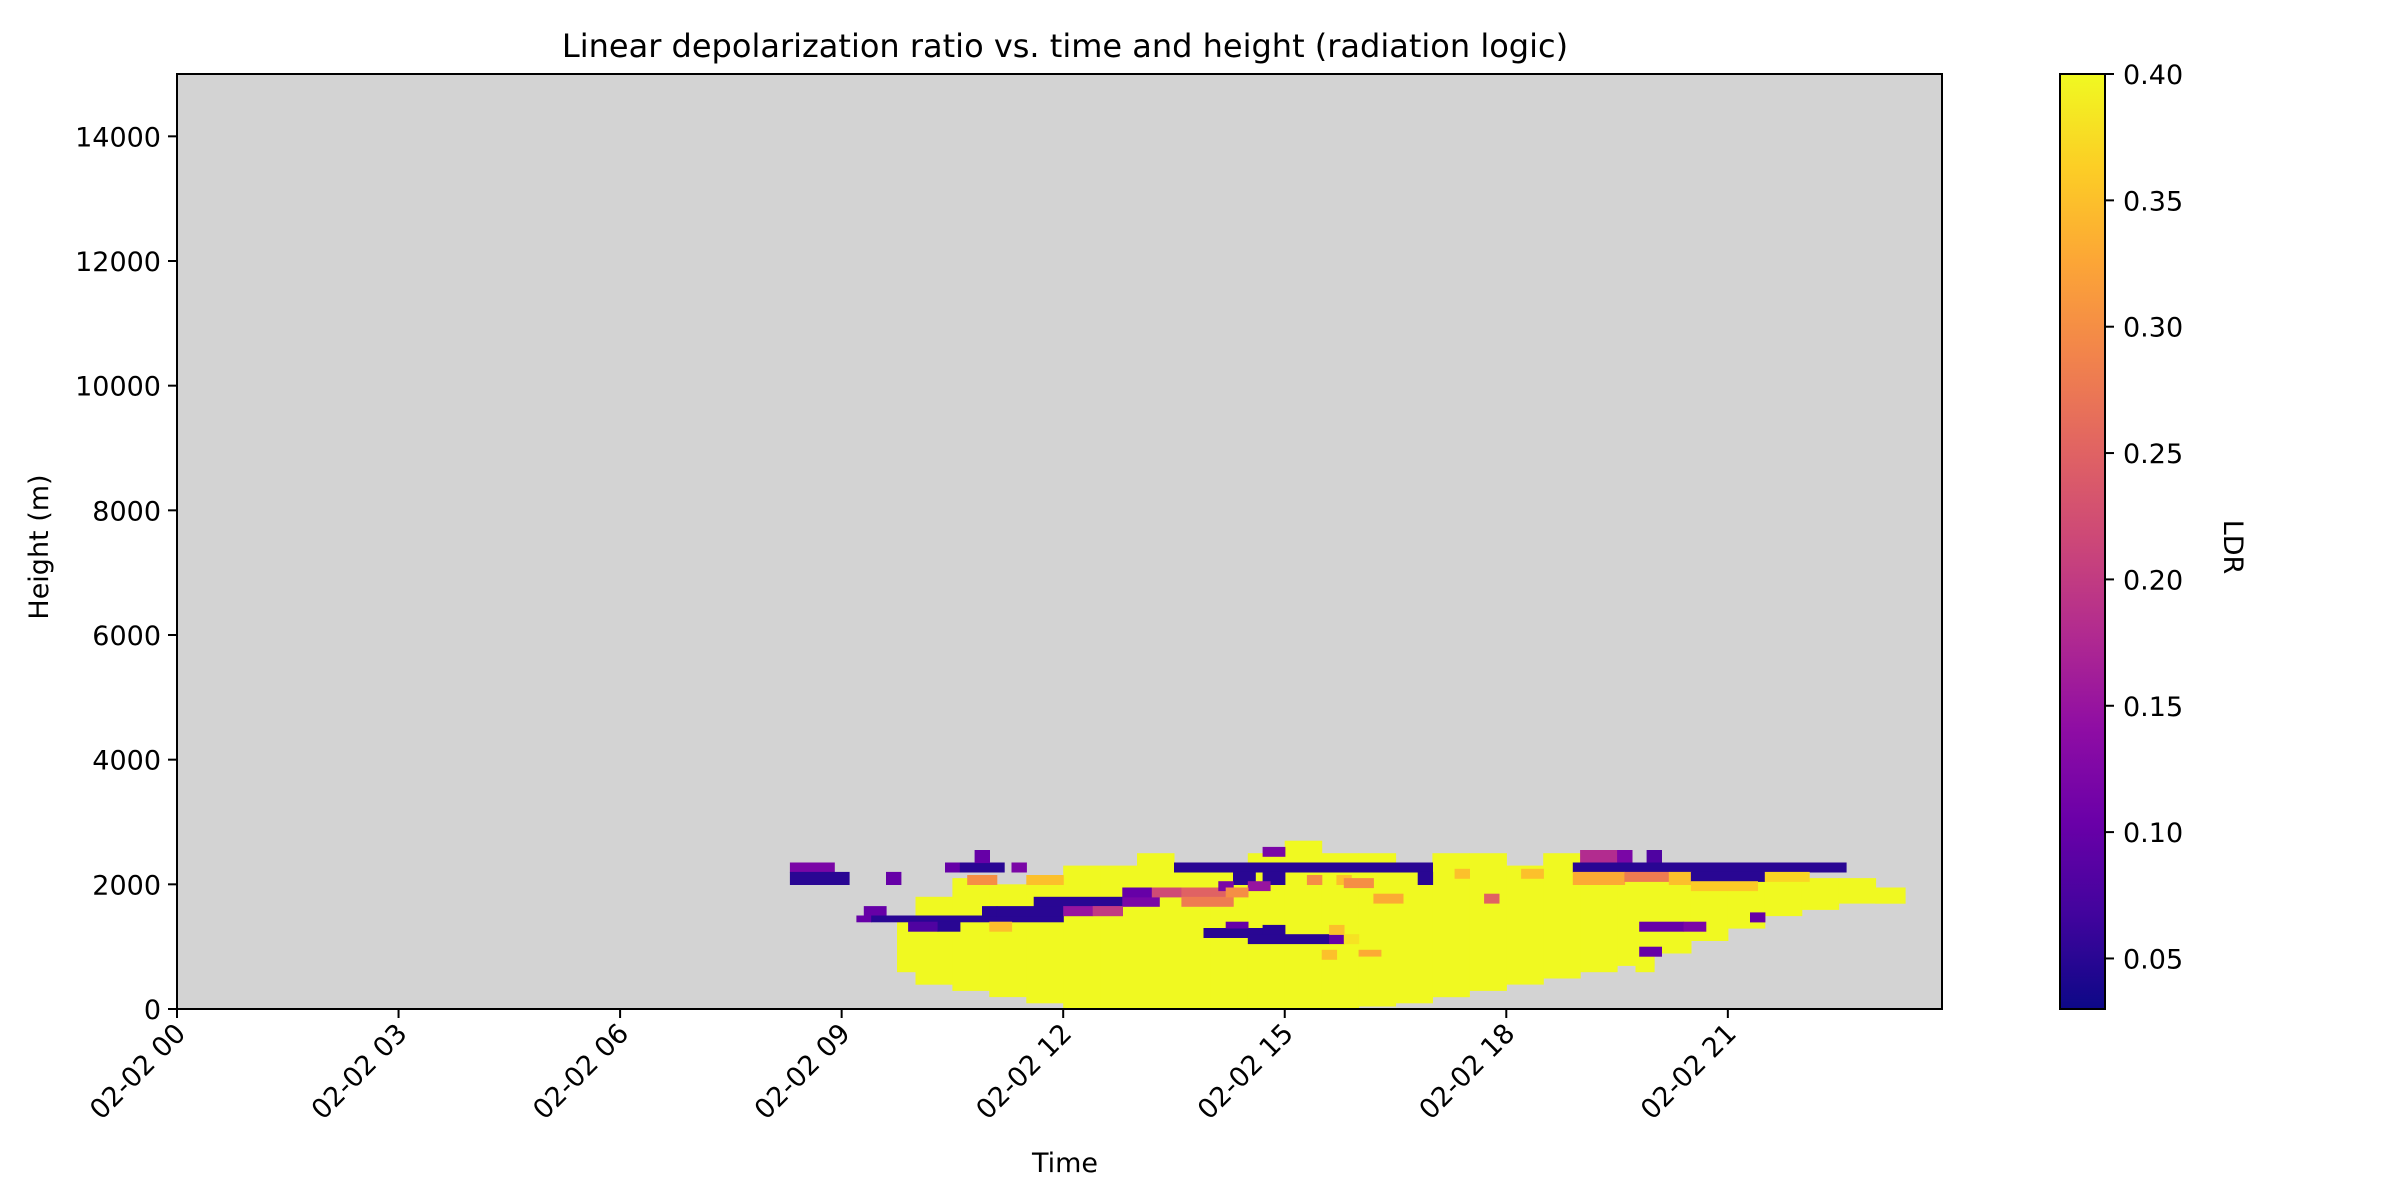 The height and width of the screenshot is (1200, 2400). I want to click on y-tick-label-0: 0, so click(152, 1010).